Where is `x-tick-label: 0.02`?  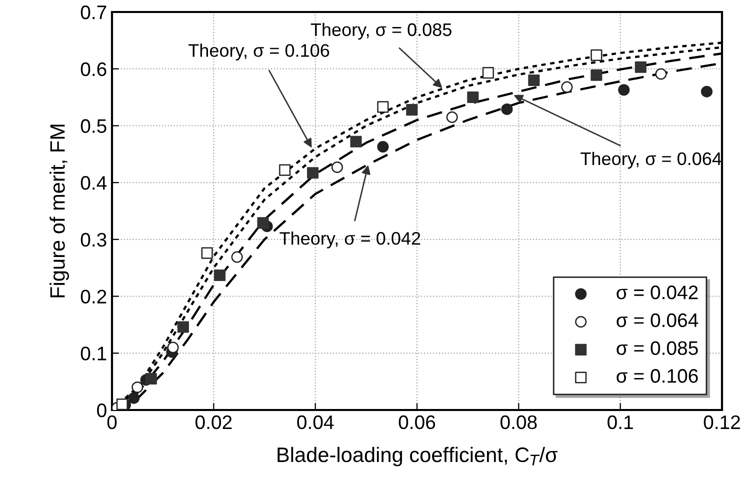 x-tick-label: 0.02 is located at coordinates (214, 422).